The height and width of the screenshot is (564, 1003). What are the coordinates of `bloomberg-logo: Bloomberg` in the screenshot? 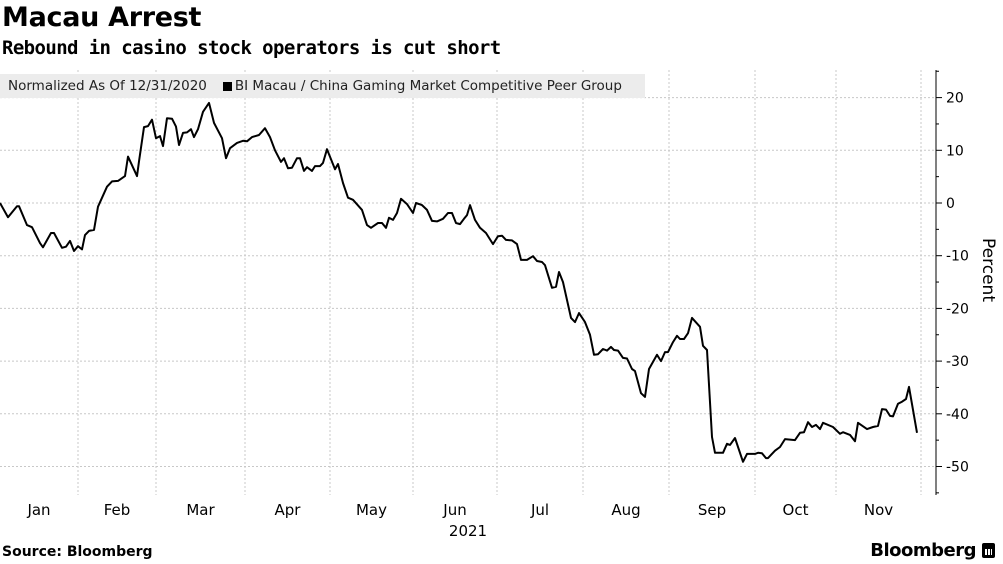 It's located at (932, 550).